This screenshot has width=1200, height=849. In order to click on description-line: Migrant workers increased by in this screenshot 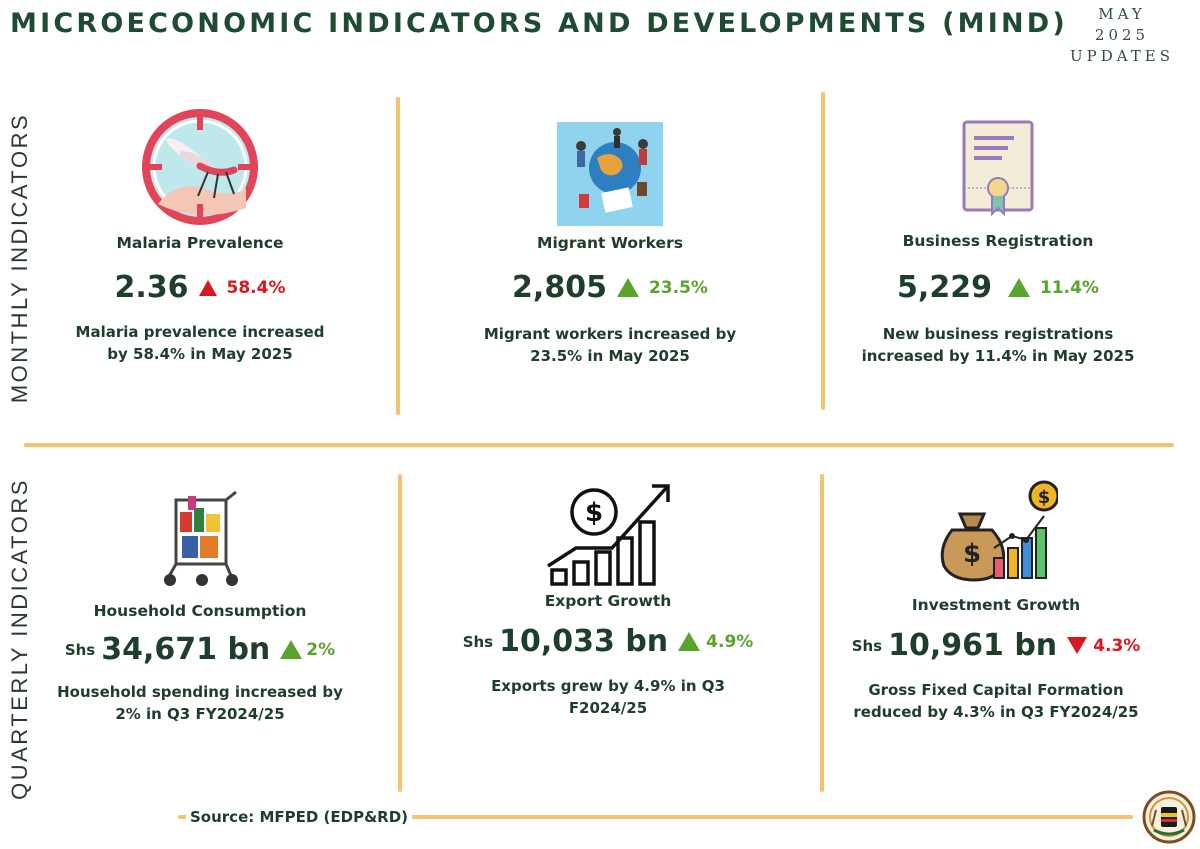, I will do `click(610, 334)`.